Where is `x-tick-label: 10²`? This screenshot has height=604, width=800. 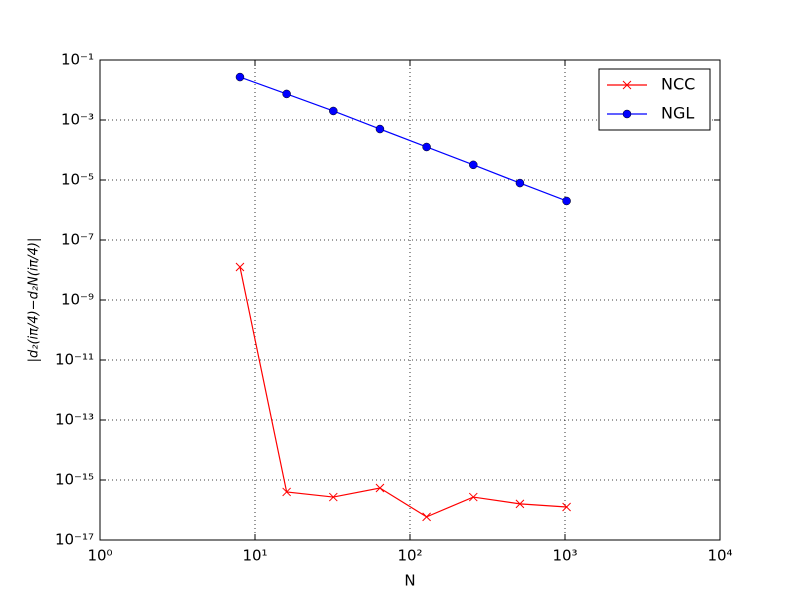
x-tick-label: 10² is located at coordinates (409, 556).